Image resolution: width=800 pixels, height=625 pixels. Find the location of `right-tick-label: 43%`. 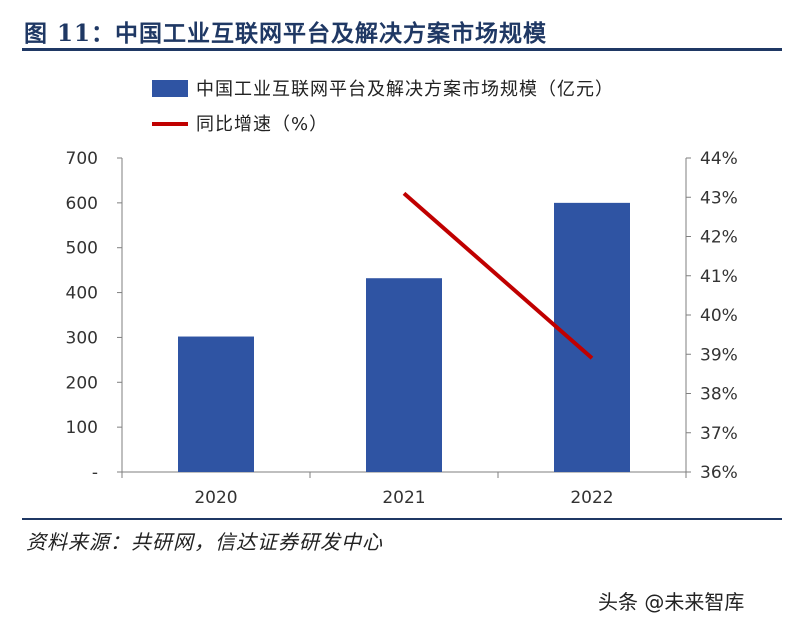

right-tick-label: 43% is located at coordinates (719, 198).